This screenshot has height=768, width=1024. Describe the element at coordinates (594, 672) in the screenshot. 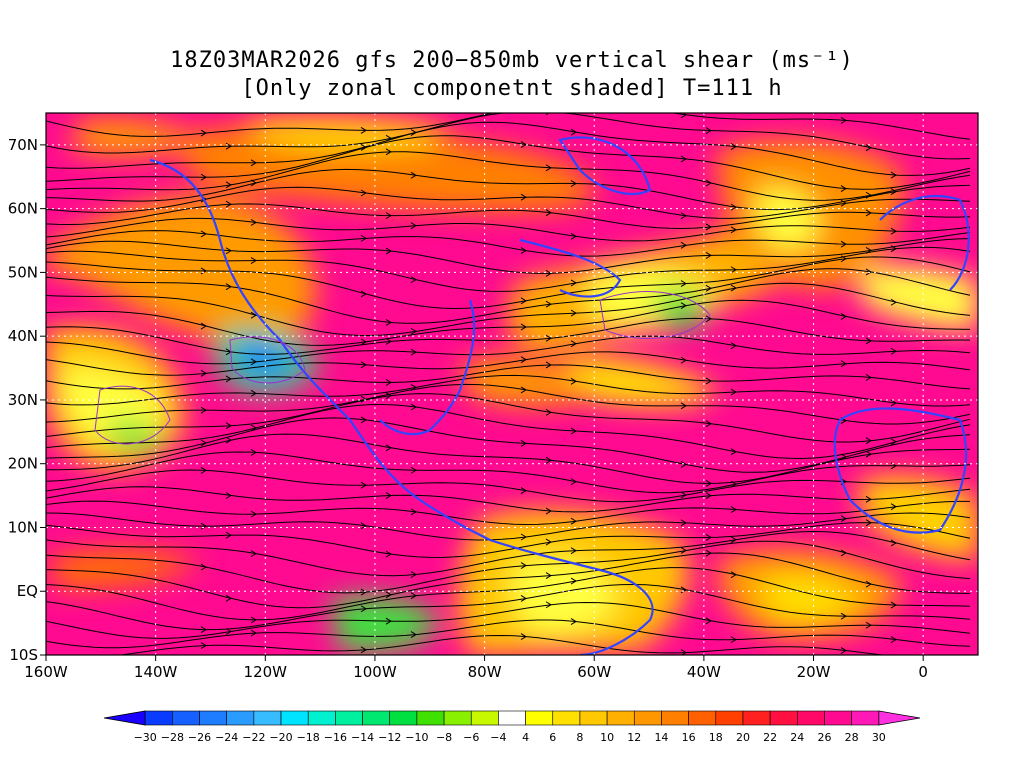

I see `x-tick-label: 60W` at that location.